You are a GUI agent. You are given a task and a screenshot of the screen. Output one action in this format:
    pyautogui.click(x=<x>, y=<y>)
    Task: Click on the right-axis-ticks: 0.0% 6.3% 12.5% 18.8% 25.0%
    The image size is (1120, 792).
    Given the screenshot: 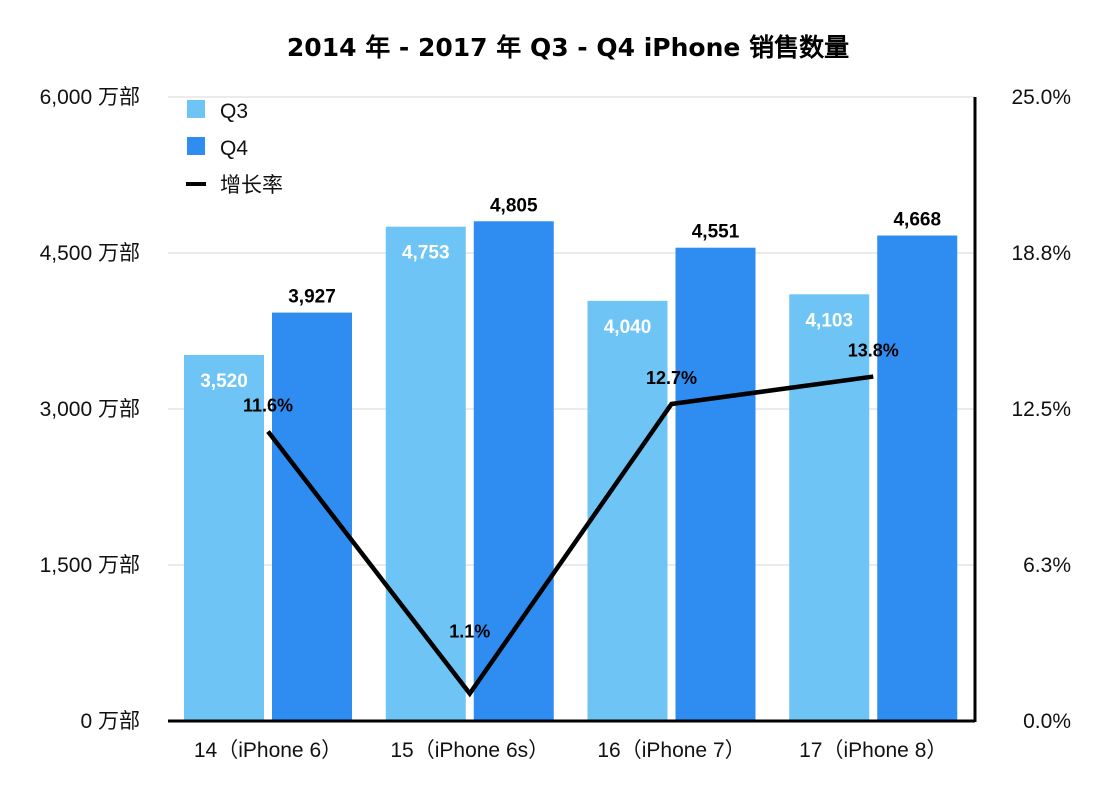 What is the action you would take?
    pyautogui.click(x=1041, y=409)
    